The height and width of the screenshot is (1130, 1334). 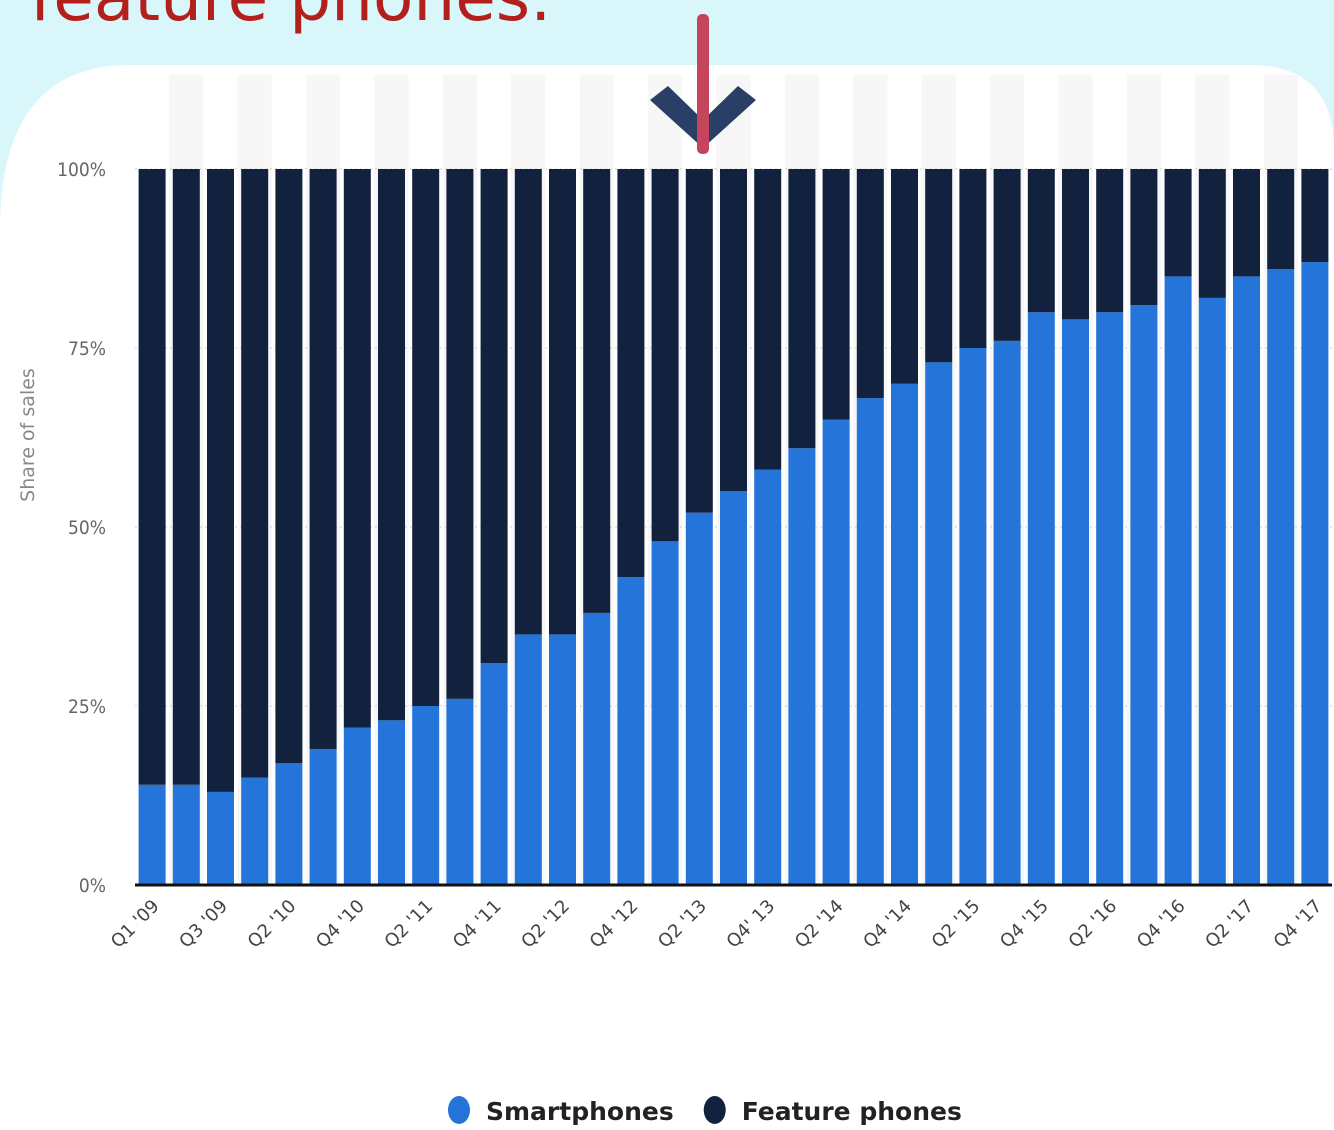 What do you see at coordinates (81, 170) in the screenshot?
I see `y-tick-label: 100%` at bounding box center [81, 170].